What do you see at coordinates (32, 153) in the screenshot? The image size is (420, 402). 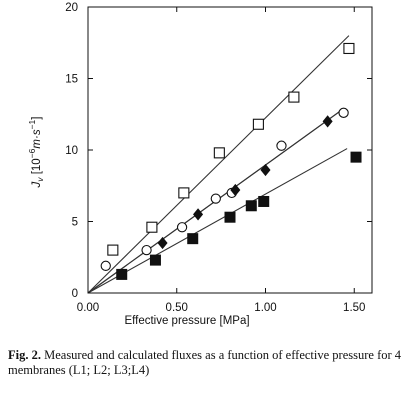 I see `y-axis-title-exponent: −6` at bounding box center [32, 153].